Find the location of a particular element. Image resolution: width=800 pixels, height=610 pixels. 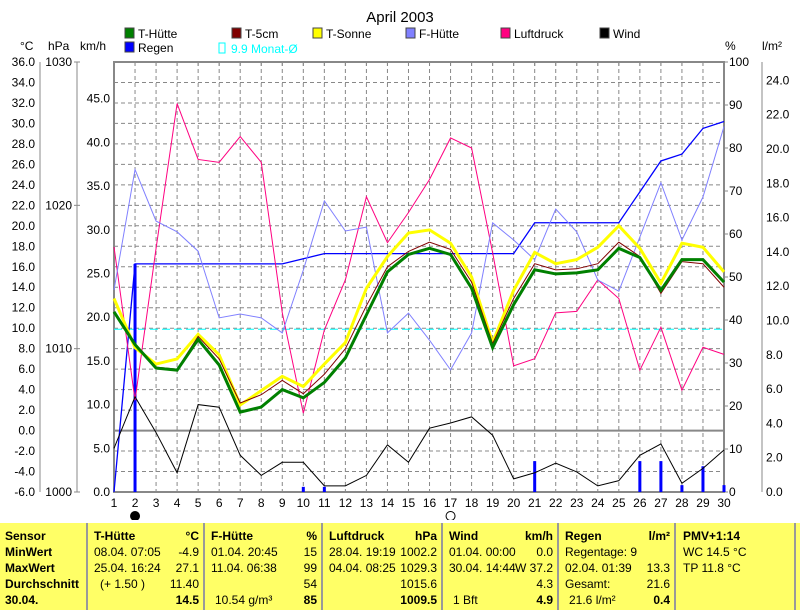

x-tick-label: 22 is located at coordinates (556, 503).